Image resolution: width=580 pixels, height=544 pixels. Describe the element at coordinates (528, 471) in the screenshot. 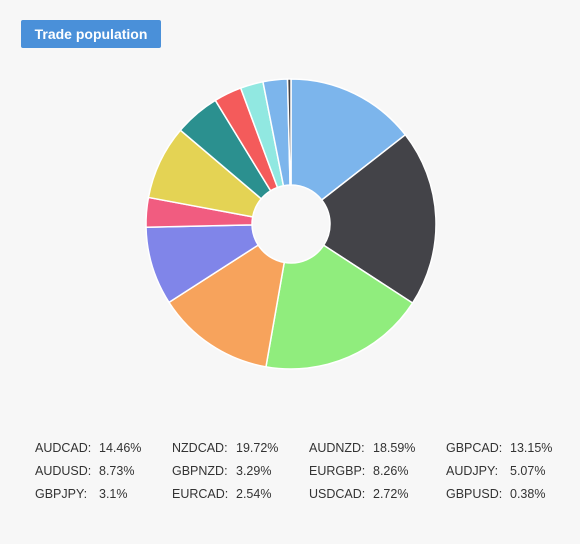

I see `legend-value: 5.07%` at that location.